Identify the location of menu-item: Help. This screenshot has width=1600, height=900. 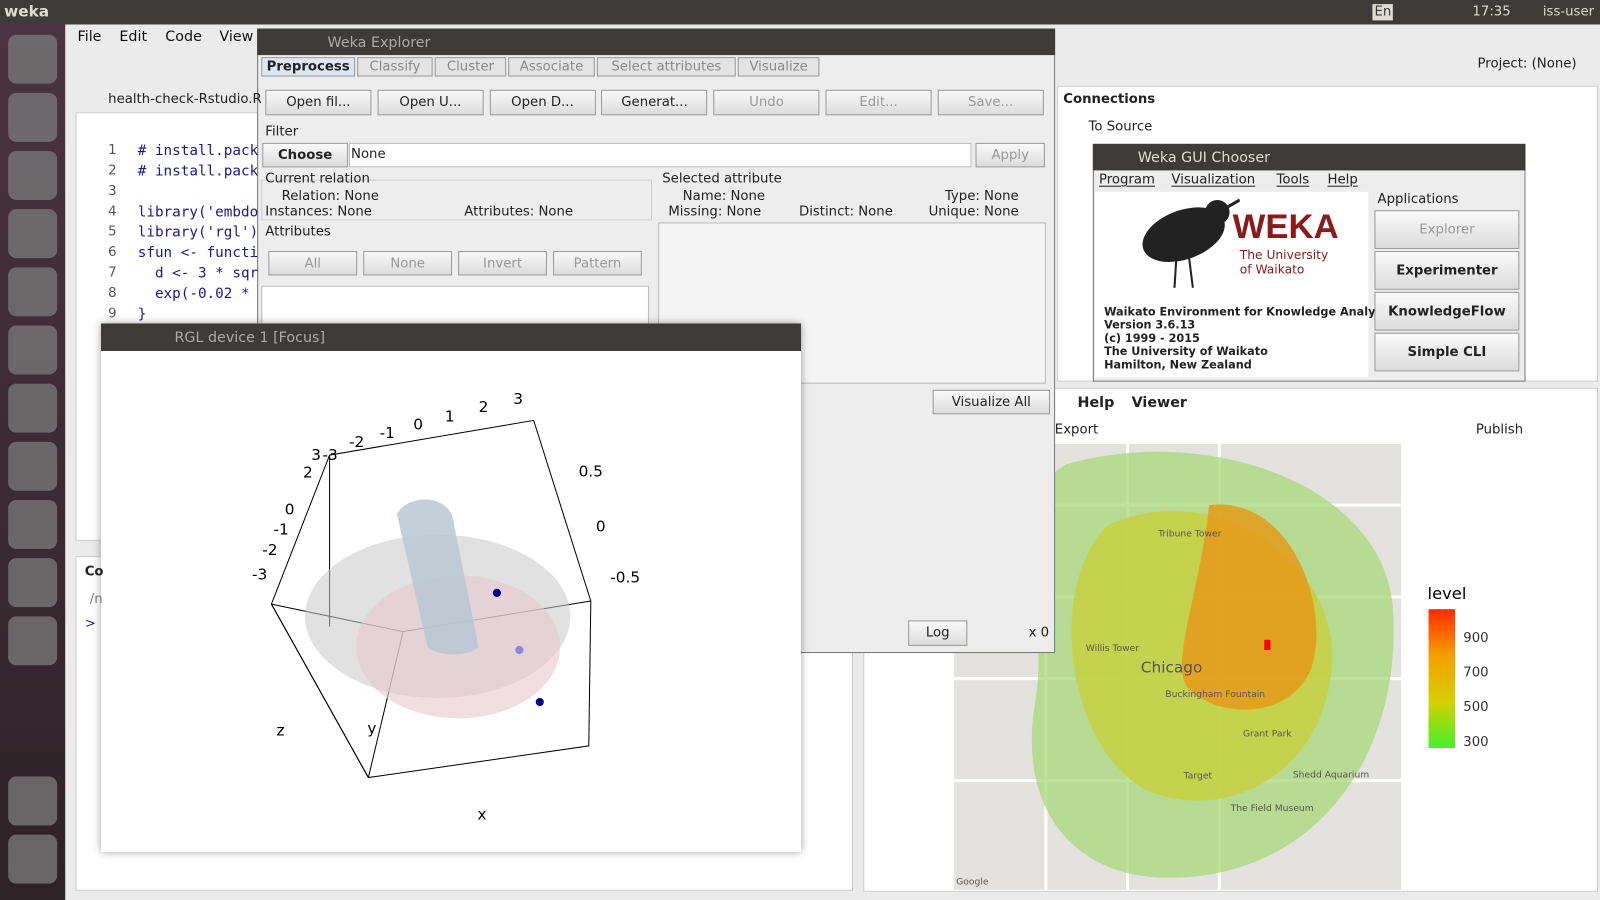
(1342, 180).